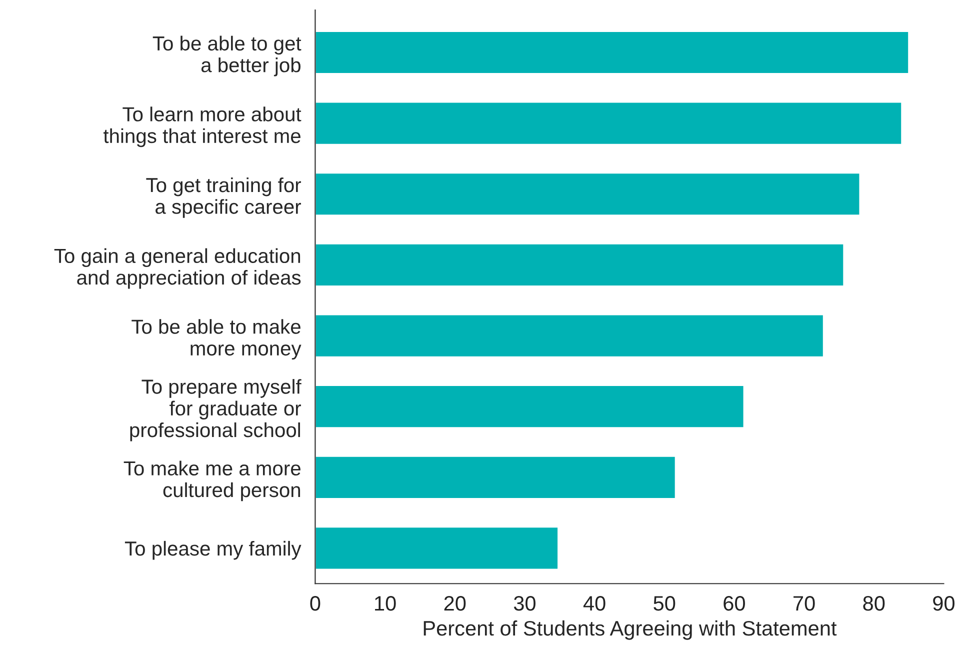 This screenshot has width=961, height=667. Describe the element at coordinates (315, 603) in the screenshot. I see `x-tick-label: 0` at that location.